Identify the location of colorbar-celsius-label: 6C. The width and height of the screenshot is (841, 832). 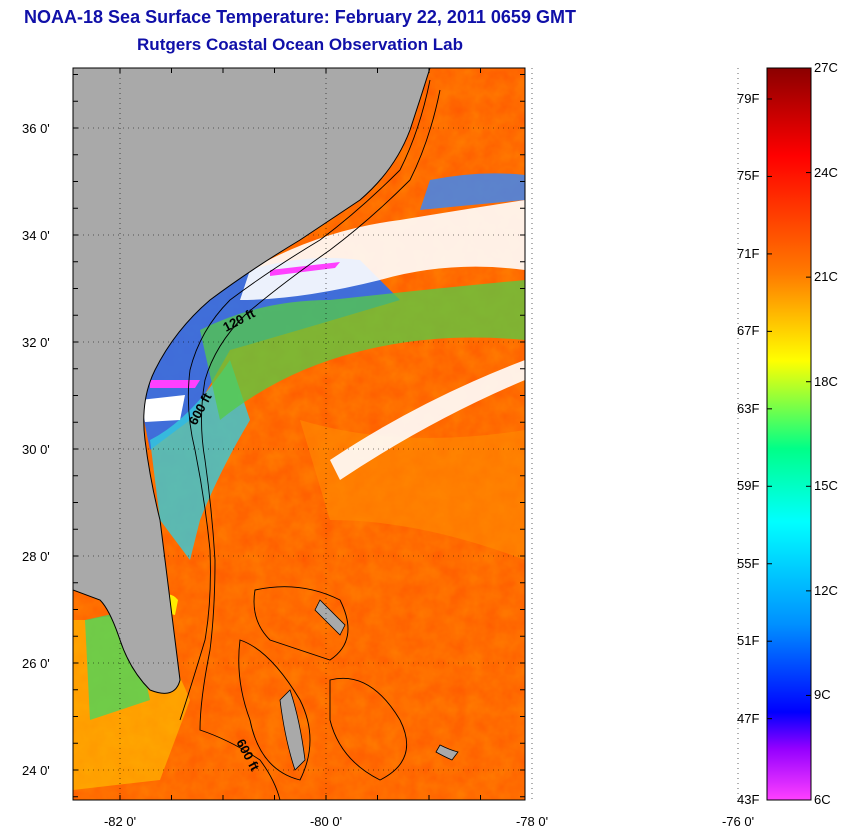
(822, 799).